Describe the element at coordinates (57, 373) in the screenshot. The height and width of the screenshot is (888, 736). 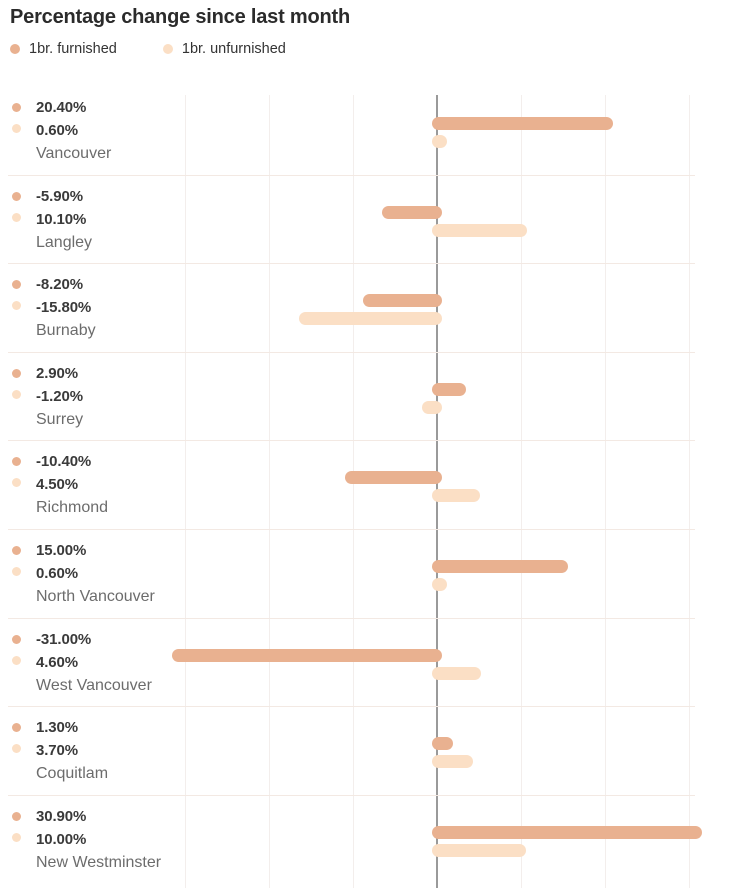
I see `furnished-value-label: 2.90%` at that location.